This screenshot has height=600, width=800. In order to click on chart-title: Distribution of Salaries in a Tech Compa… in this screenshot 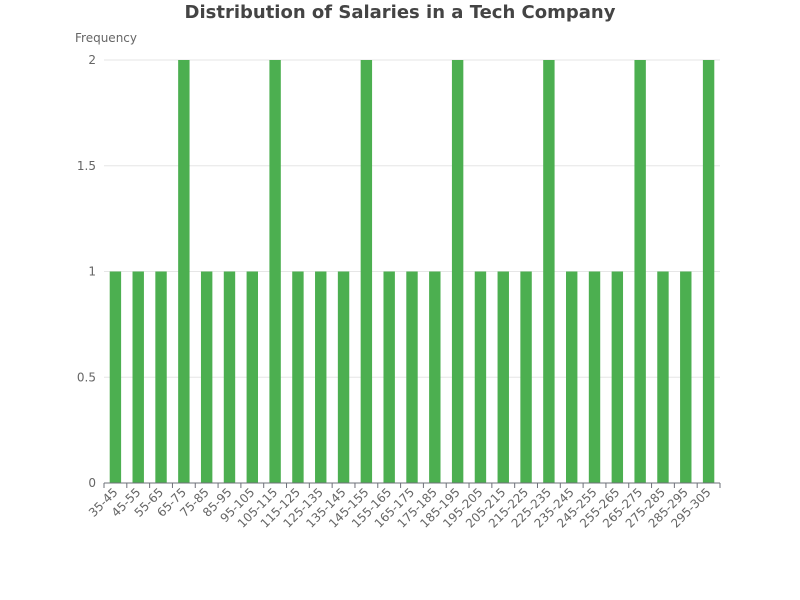, I will do `click(400, 12)`.